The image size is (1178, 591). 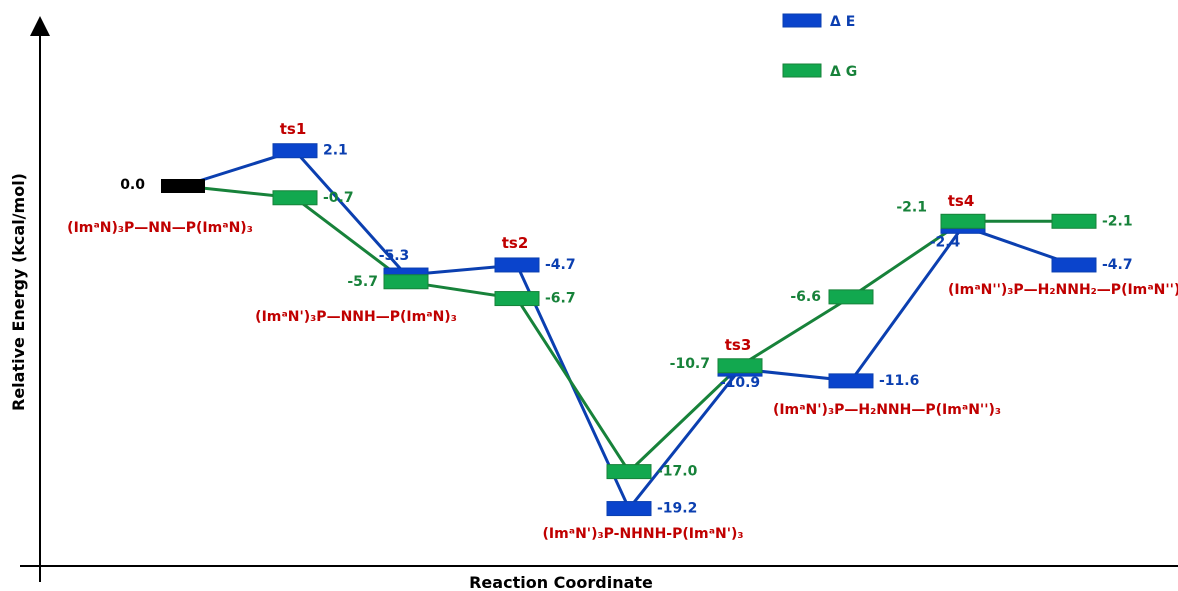 I want to click on value-label-dg-1: -0.7, so click(x=338, y=198).